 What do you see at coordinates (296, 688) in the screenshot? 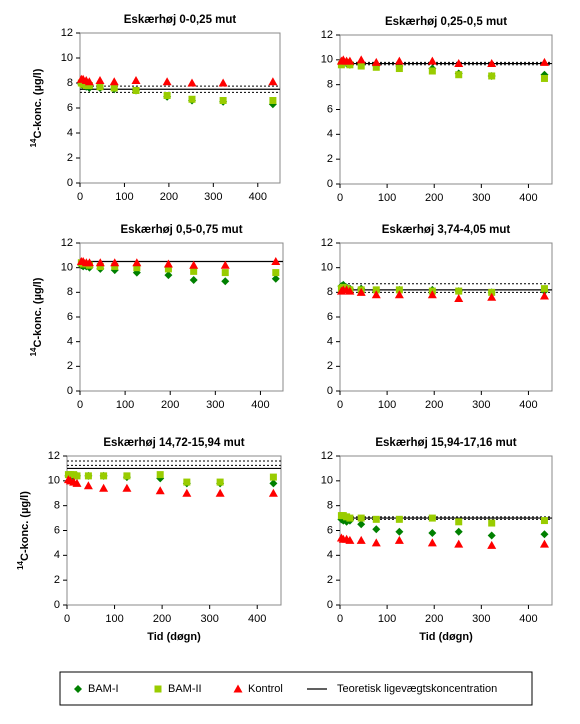
I see `legend-box` at bounding box center [296, 688].